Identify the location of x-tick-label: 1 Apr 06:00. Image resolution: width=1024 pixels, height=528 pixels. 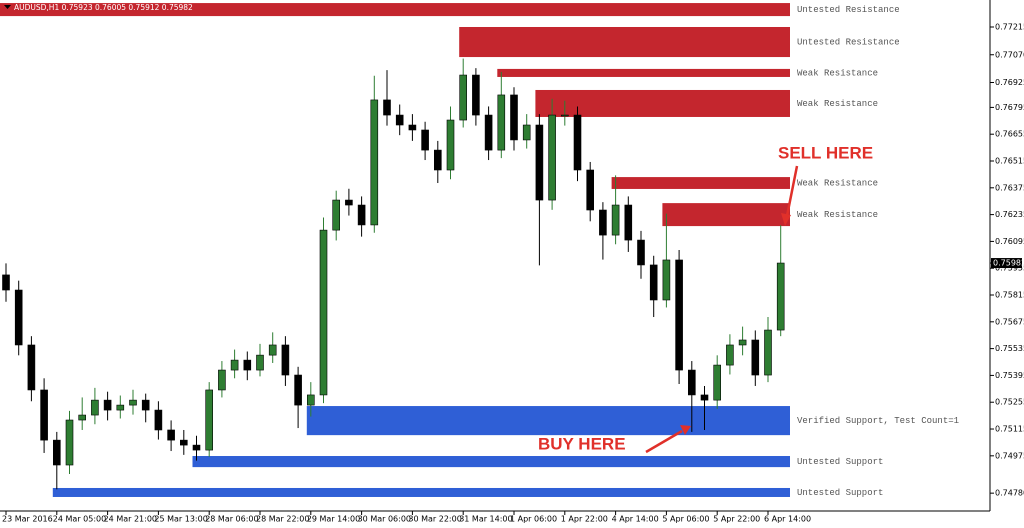
(533, 519).